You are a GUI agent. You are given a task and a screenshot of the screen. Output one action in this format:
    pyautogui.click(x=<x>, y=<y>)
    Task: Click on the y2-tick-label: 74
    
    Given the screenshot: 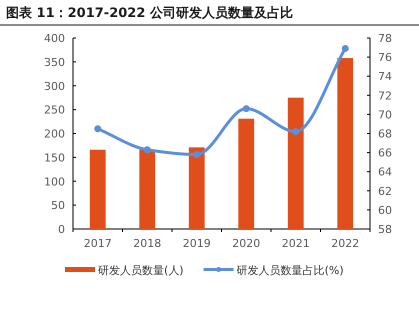 What is the action you would take?
    pyautogui.click(x=385, y=77)
    